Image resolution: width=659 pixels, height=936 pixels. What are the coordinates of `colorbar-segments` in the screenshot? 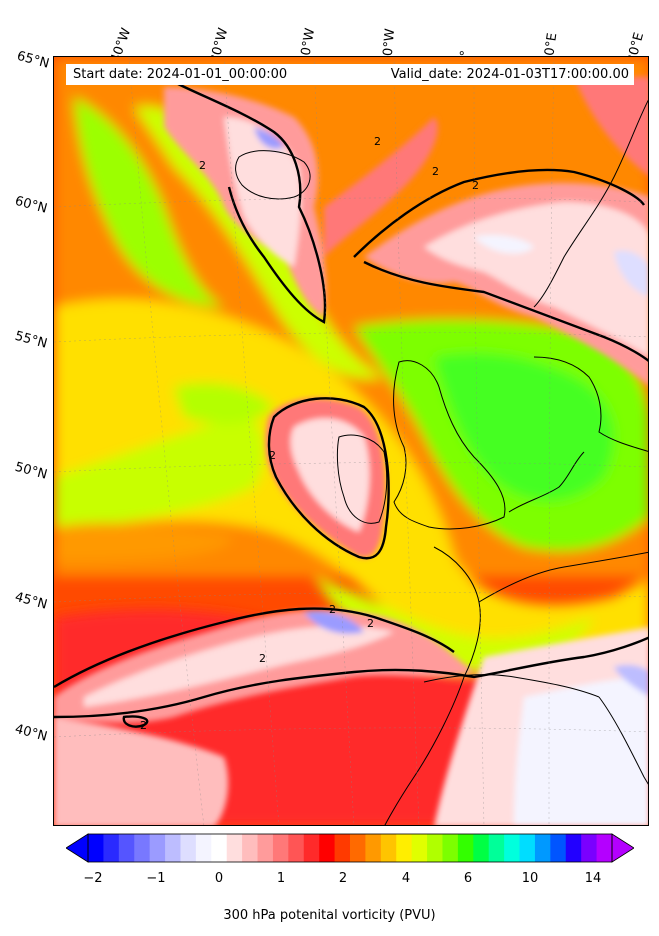 It's located at (350, 848).